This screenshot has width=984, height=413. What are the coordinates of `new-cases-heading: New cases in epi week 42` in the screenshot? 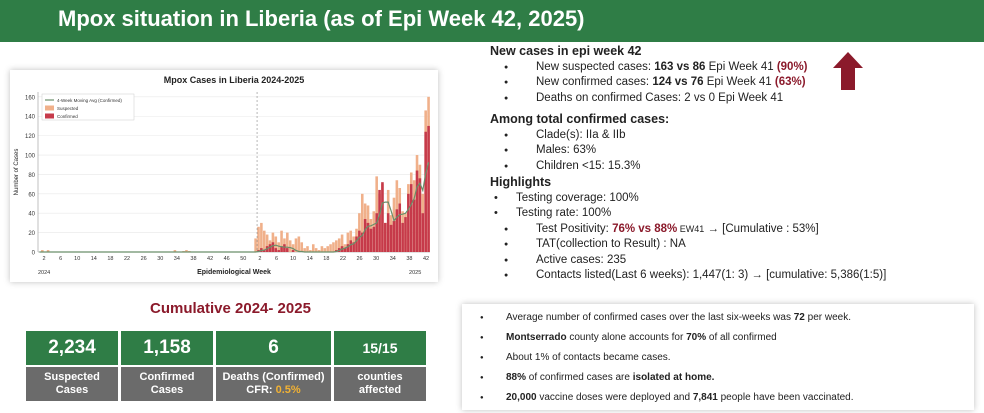 It's located at (566, 51).